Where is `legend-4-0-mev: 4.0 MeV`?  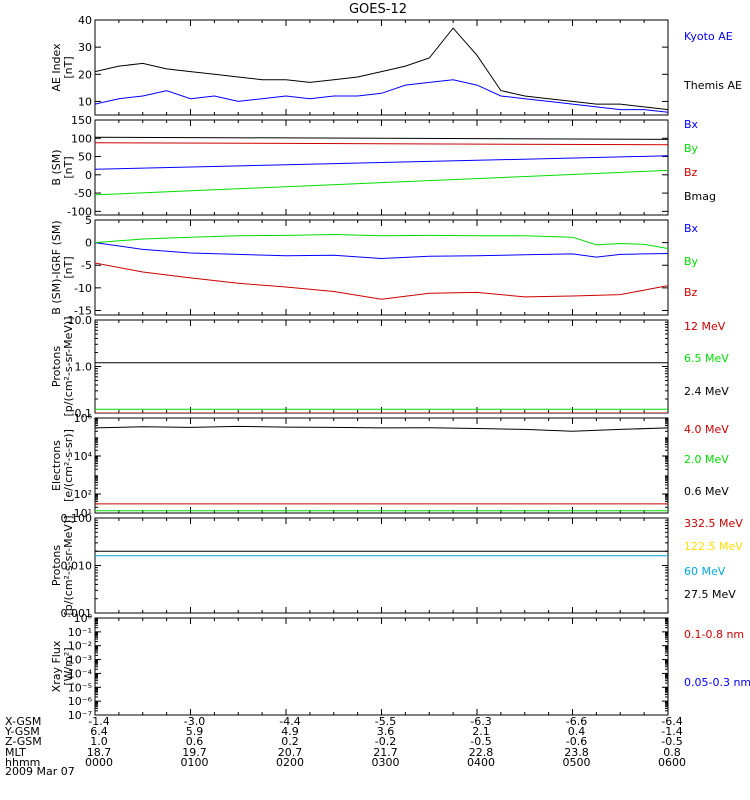
legend-4-0-mev: 4.0 MeV is located at coordinates (706, 429).